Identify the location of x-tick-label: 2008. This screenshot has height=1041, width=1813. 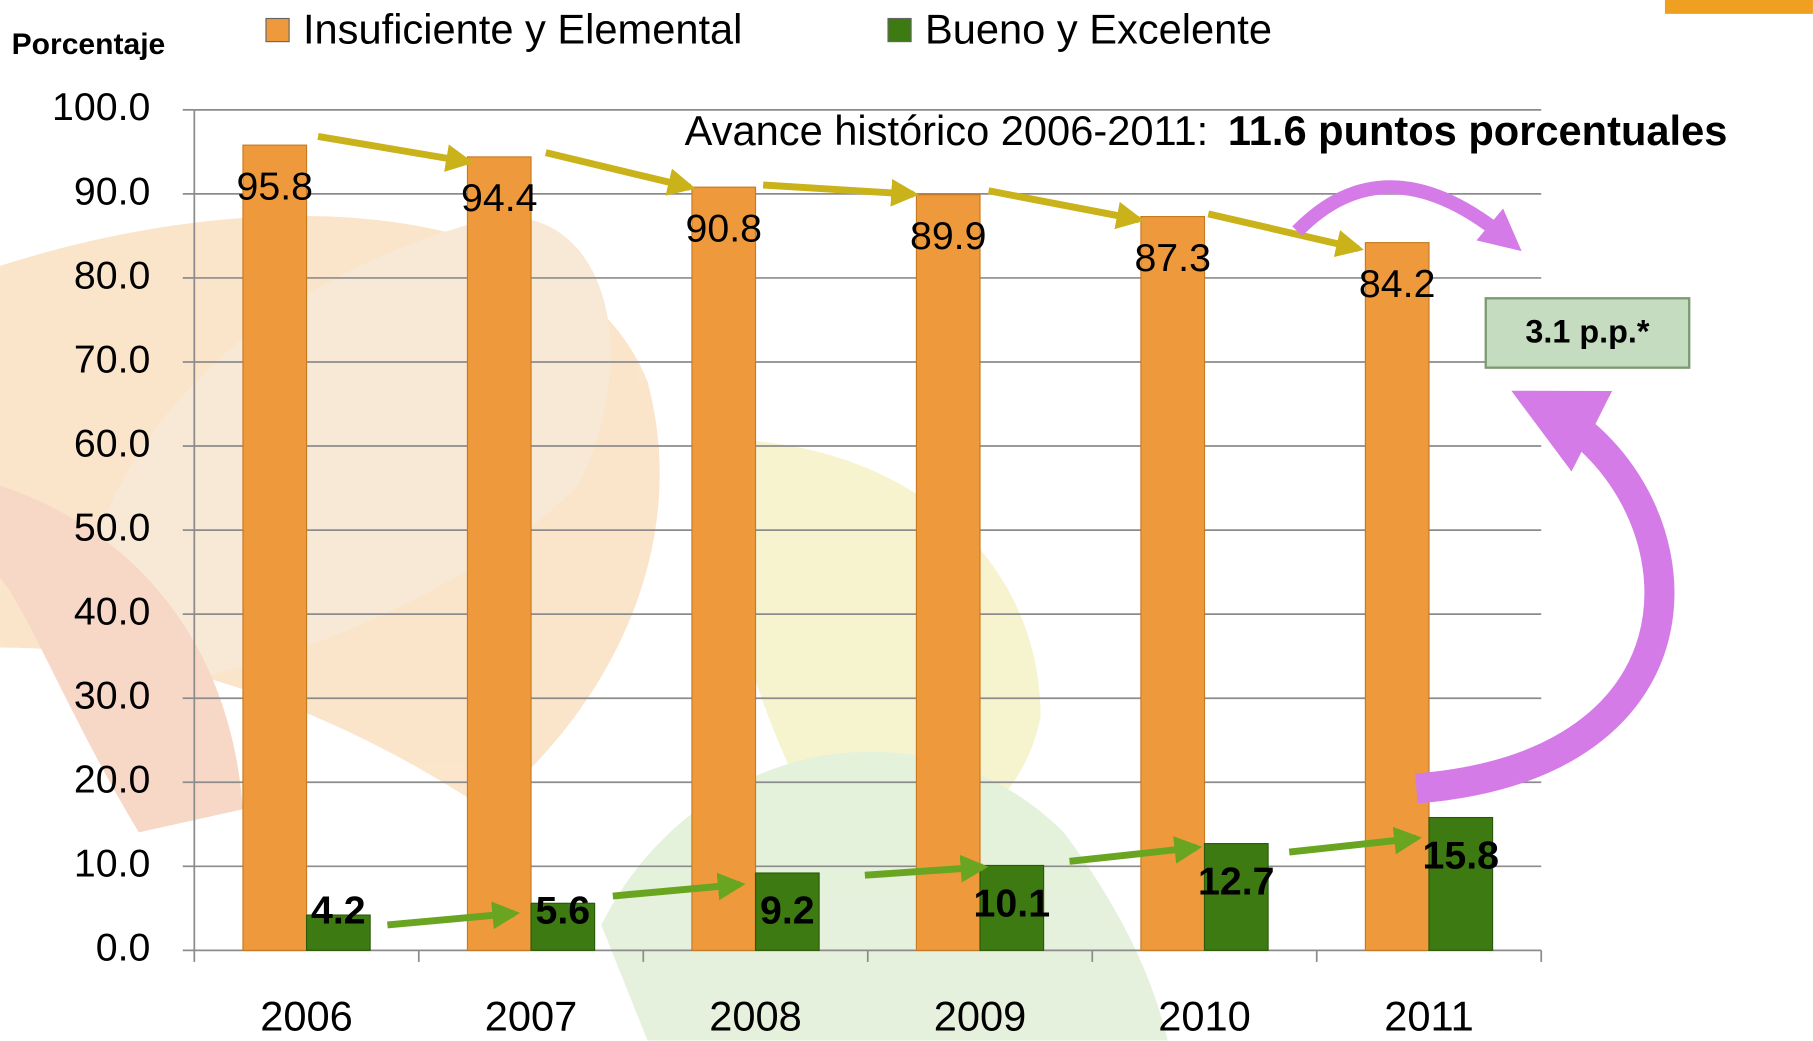
(755, 1016).